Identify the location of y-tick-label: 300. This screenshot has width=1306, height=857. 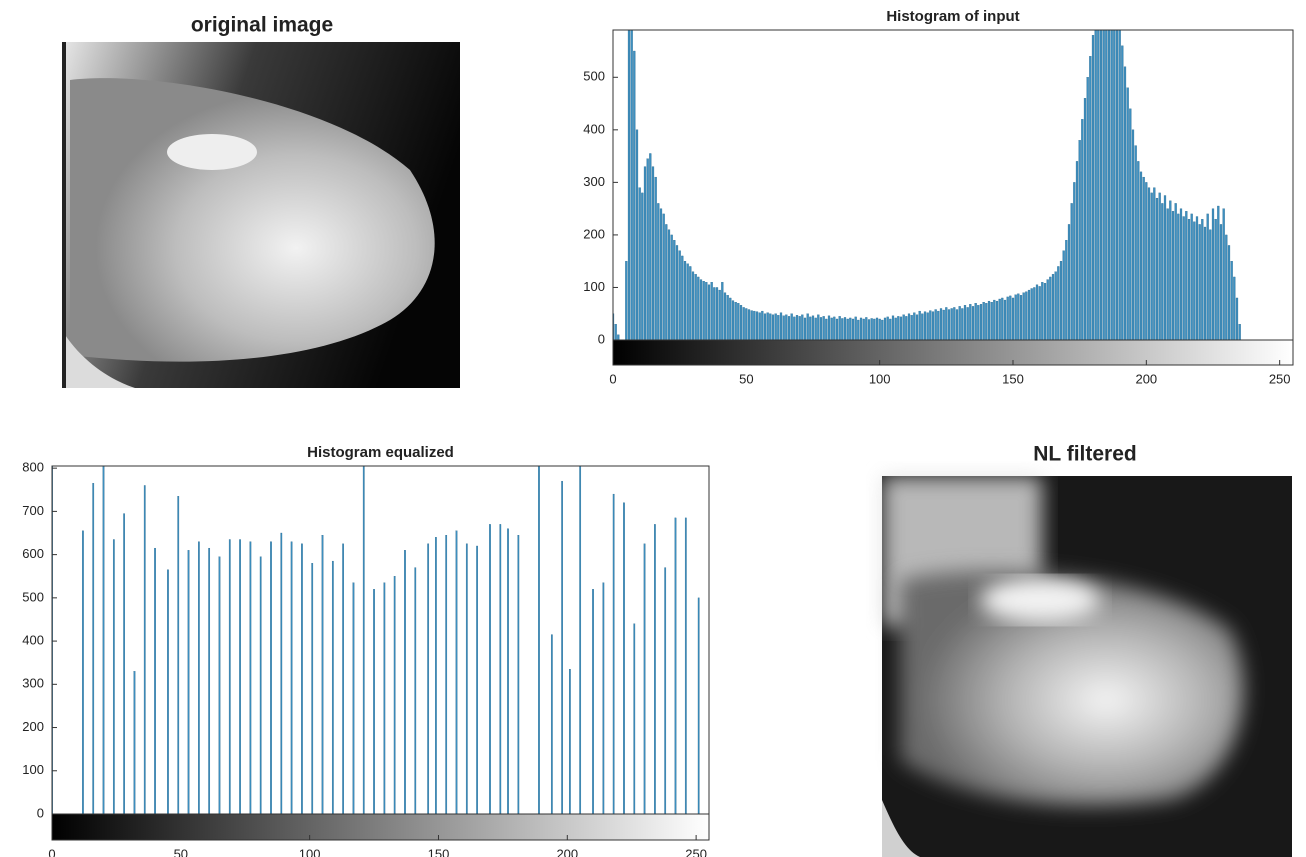
(594, 181).